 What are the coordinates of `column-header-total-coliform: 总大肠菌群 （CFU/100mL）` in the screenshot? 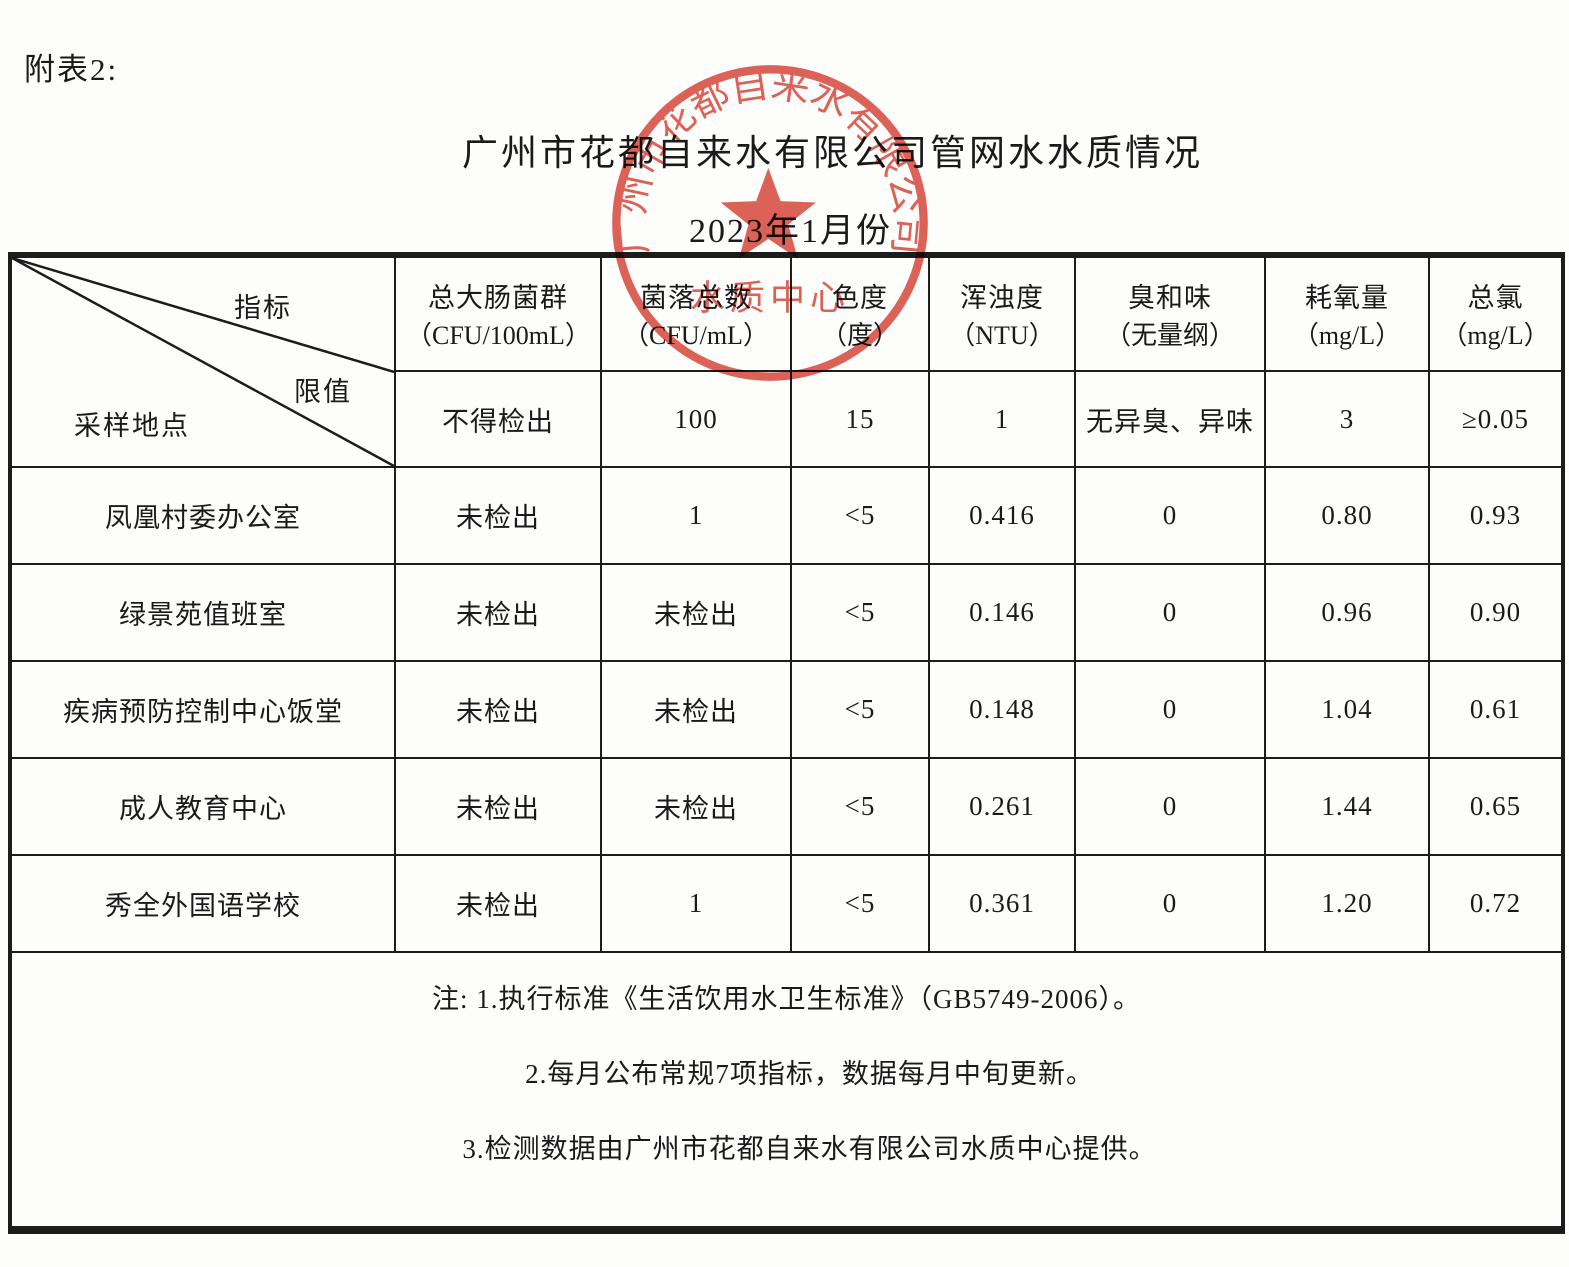 It's located at (498, 313).